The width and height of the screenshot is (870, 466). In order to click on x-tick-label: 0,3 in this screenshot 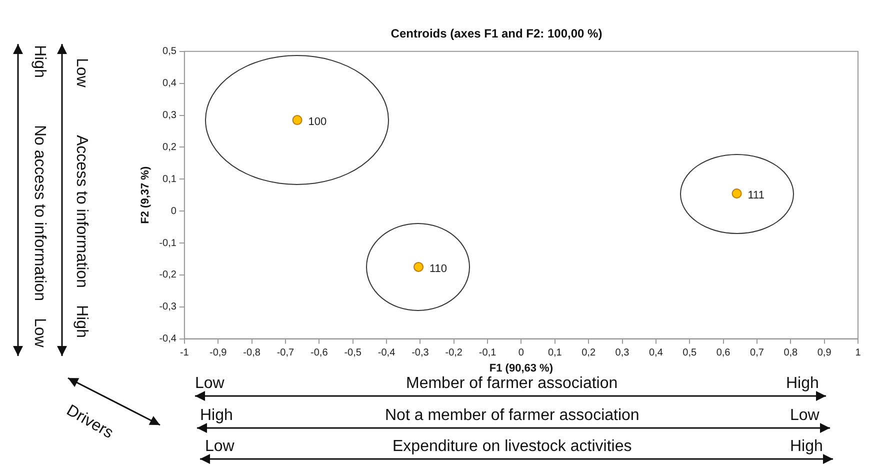, I will do `click(622, 353)`.